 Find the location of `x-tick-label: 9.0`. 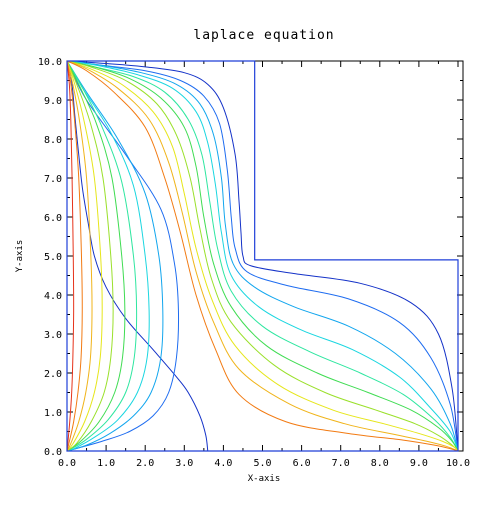

x-tick-label: 9.0 is located at coordinates (419, 463).